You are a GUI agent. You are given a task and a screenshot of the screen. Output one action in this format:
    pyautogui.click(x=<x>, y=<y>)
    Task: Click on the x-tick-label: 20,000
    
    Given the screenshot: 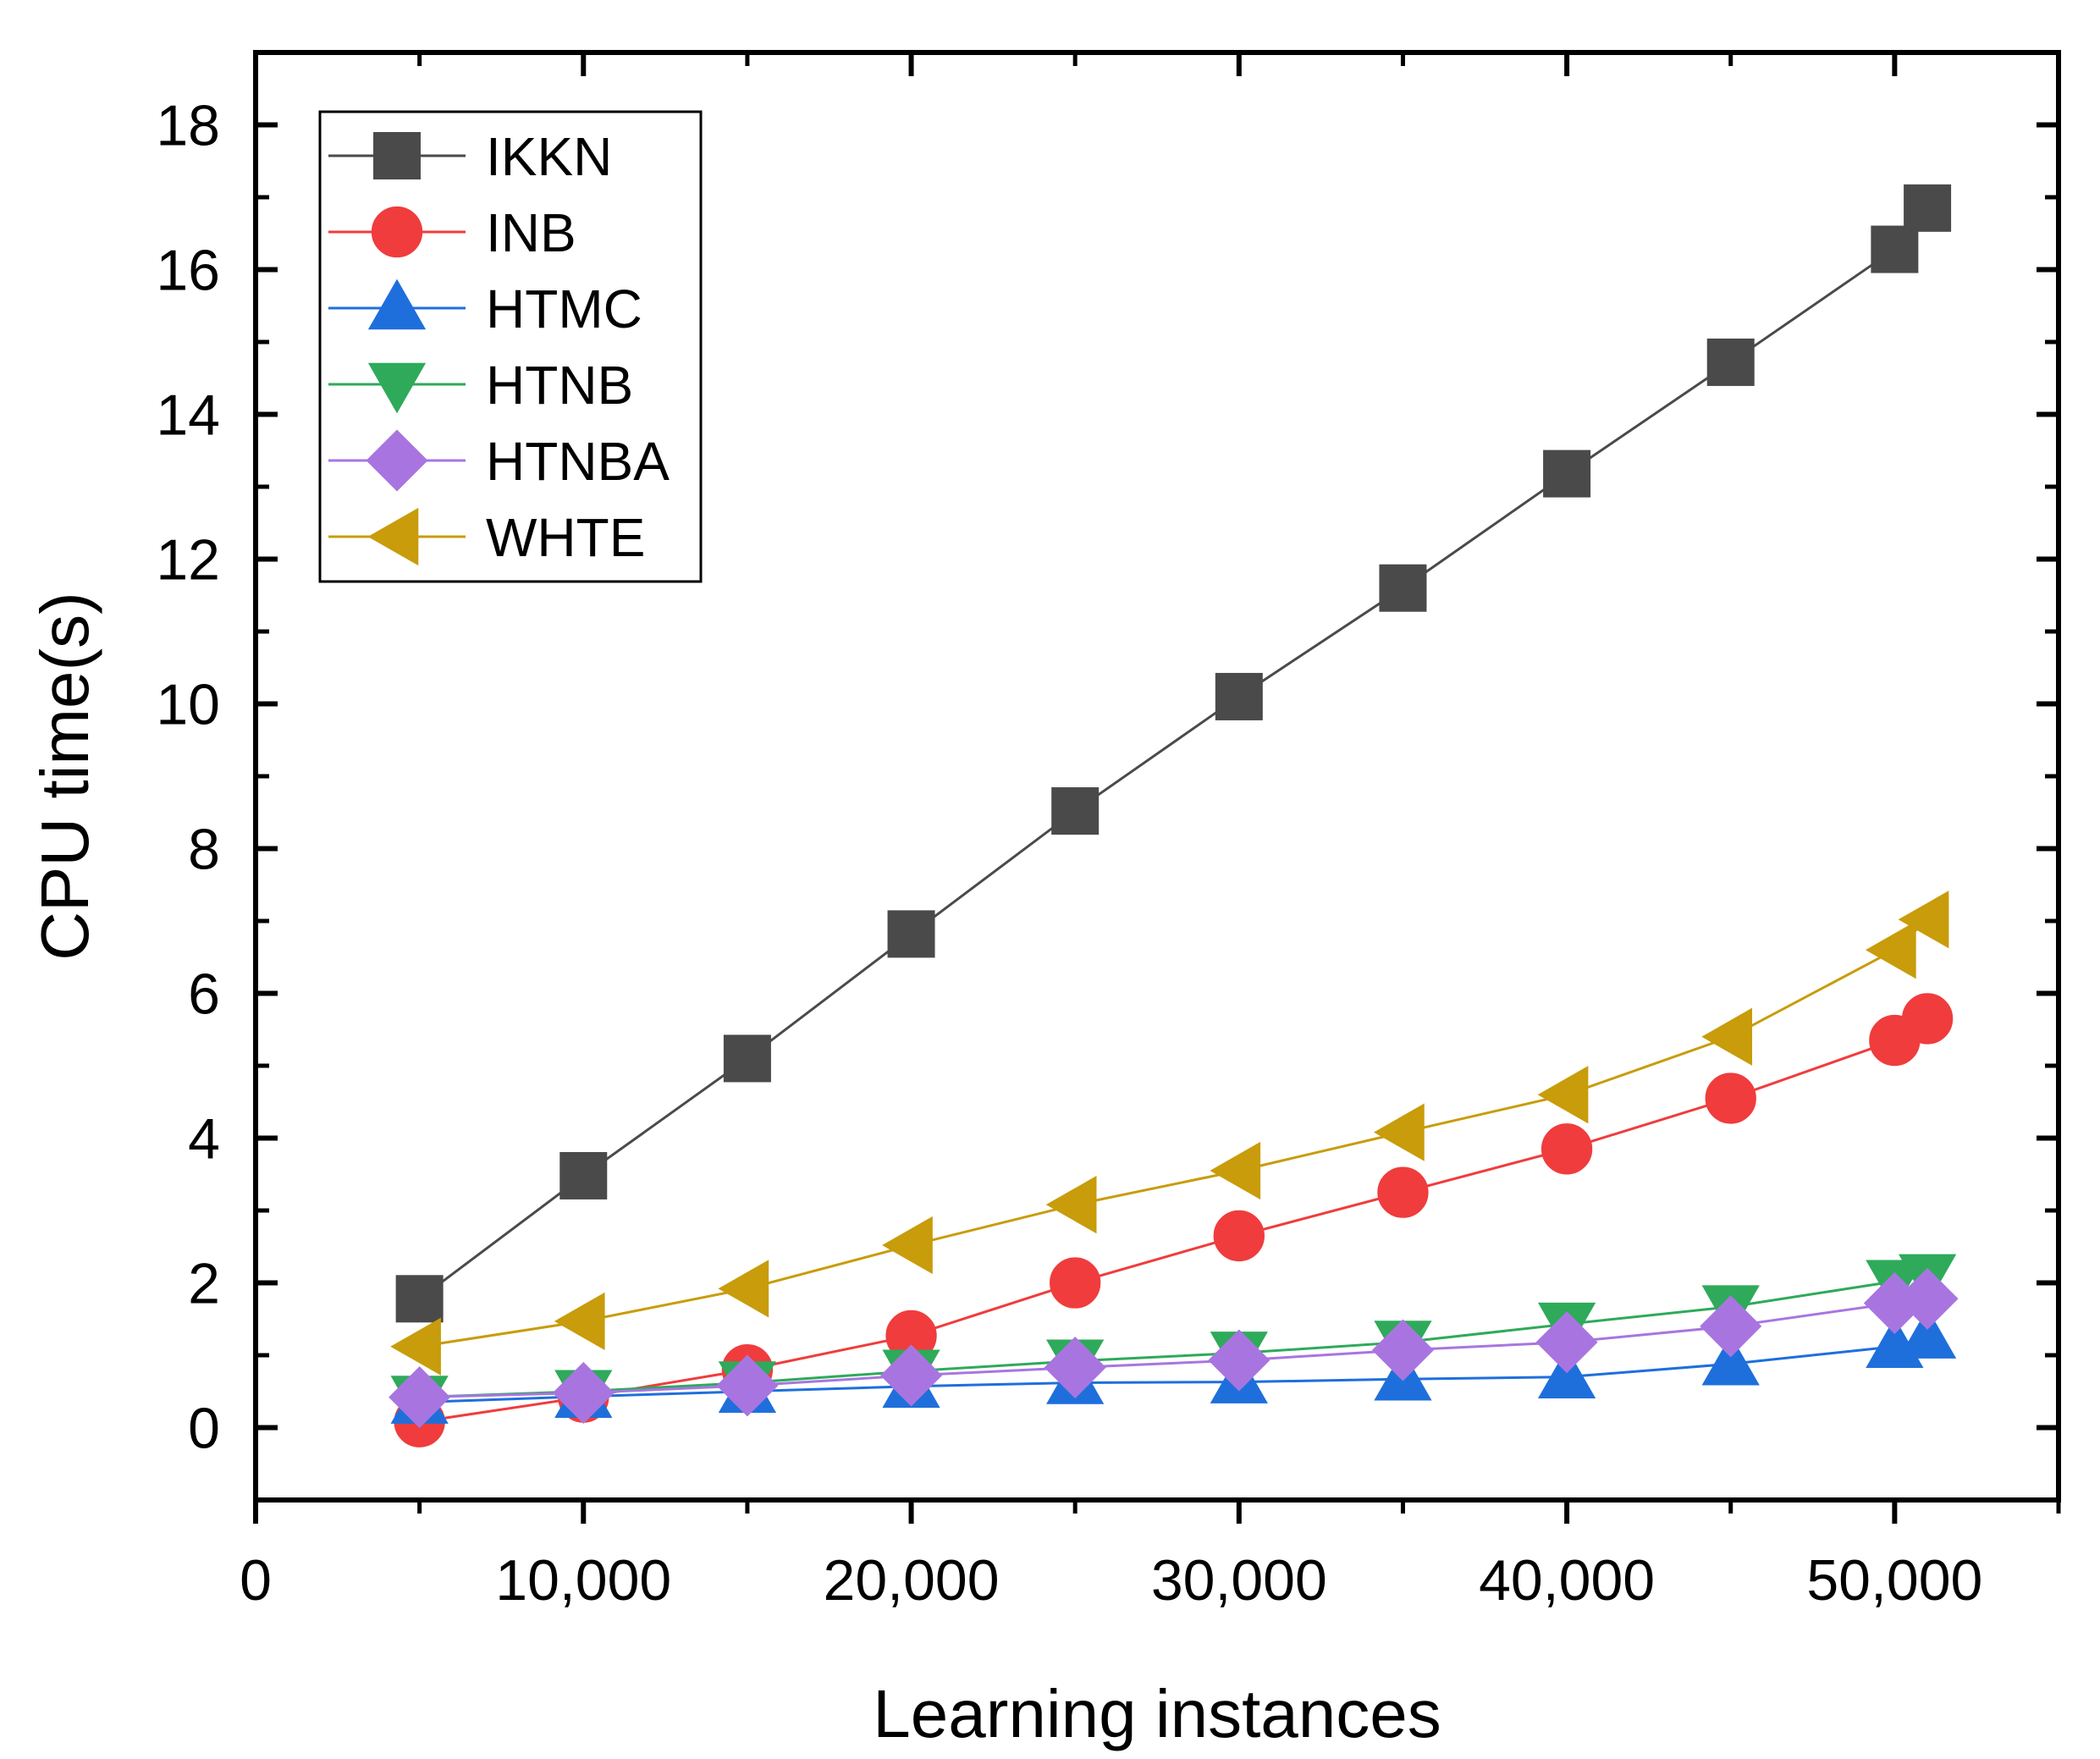 What is the action you would take?
    pyautogui.click(x=912, y=1580)
    